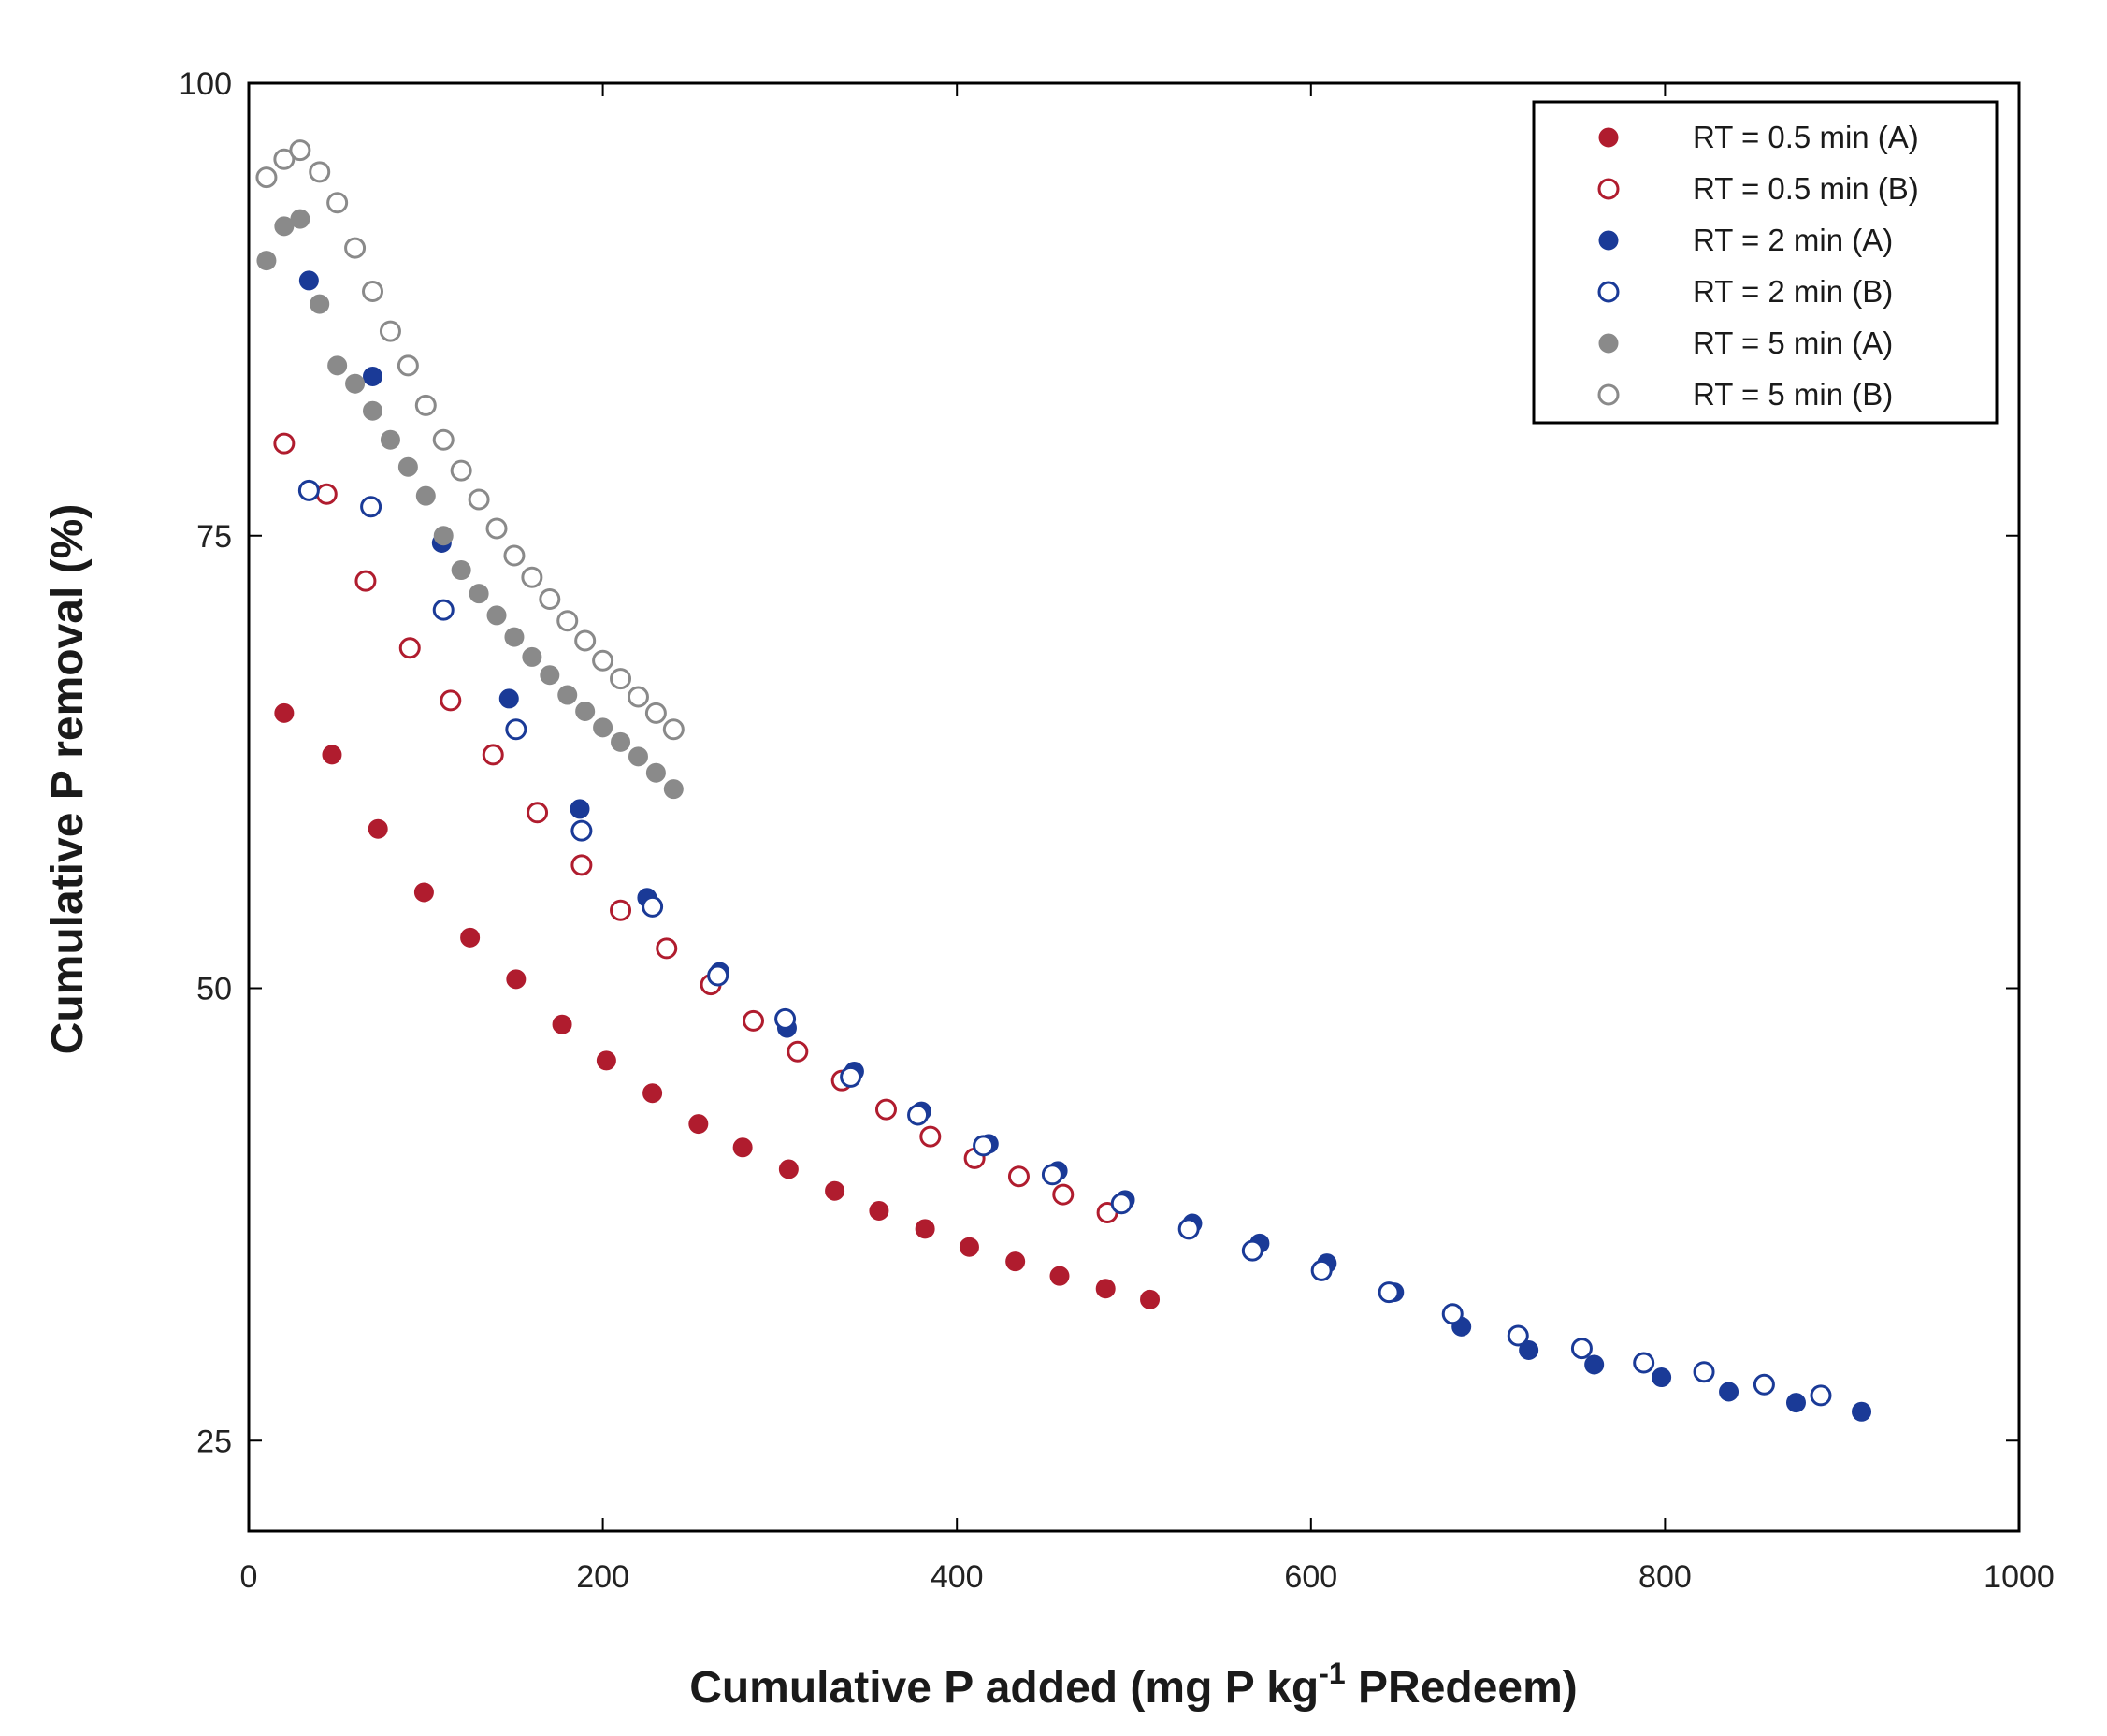 Image resolution: width=2107 pixels, height=1736 pixels. Describe the element at coordinates (1310, 1577) in the screenshot. I see `x-tick-label: 600` at that location.